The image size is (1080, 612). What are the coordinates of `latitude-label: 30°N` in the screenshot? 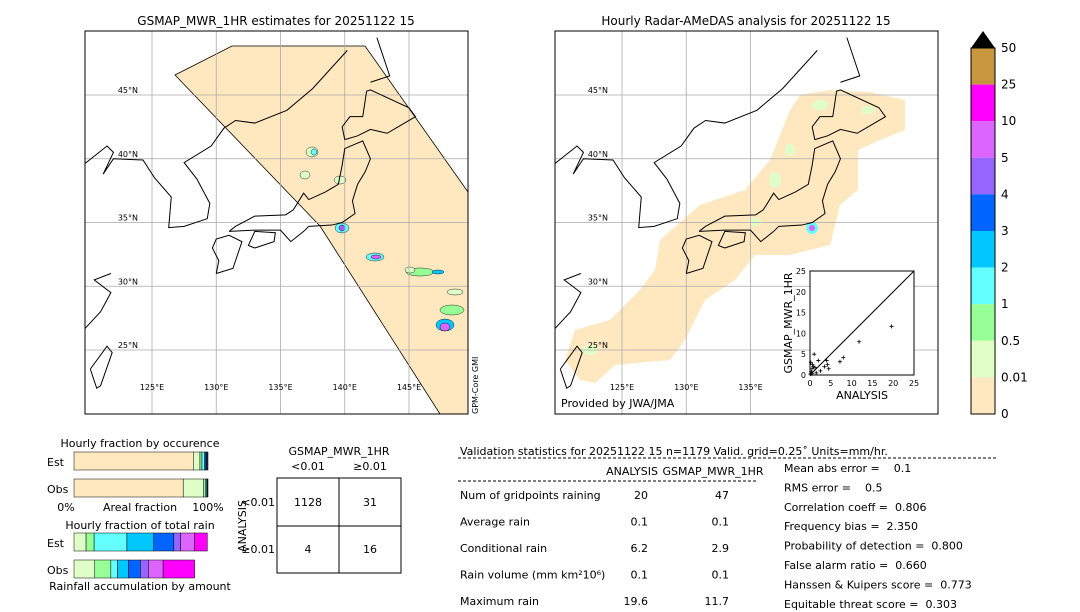 It's located at (128, 281).